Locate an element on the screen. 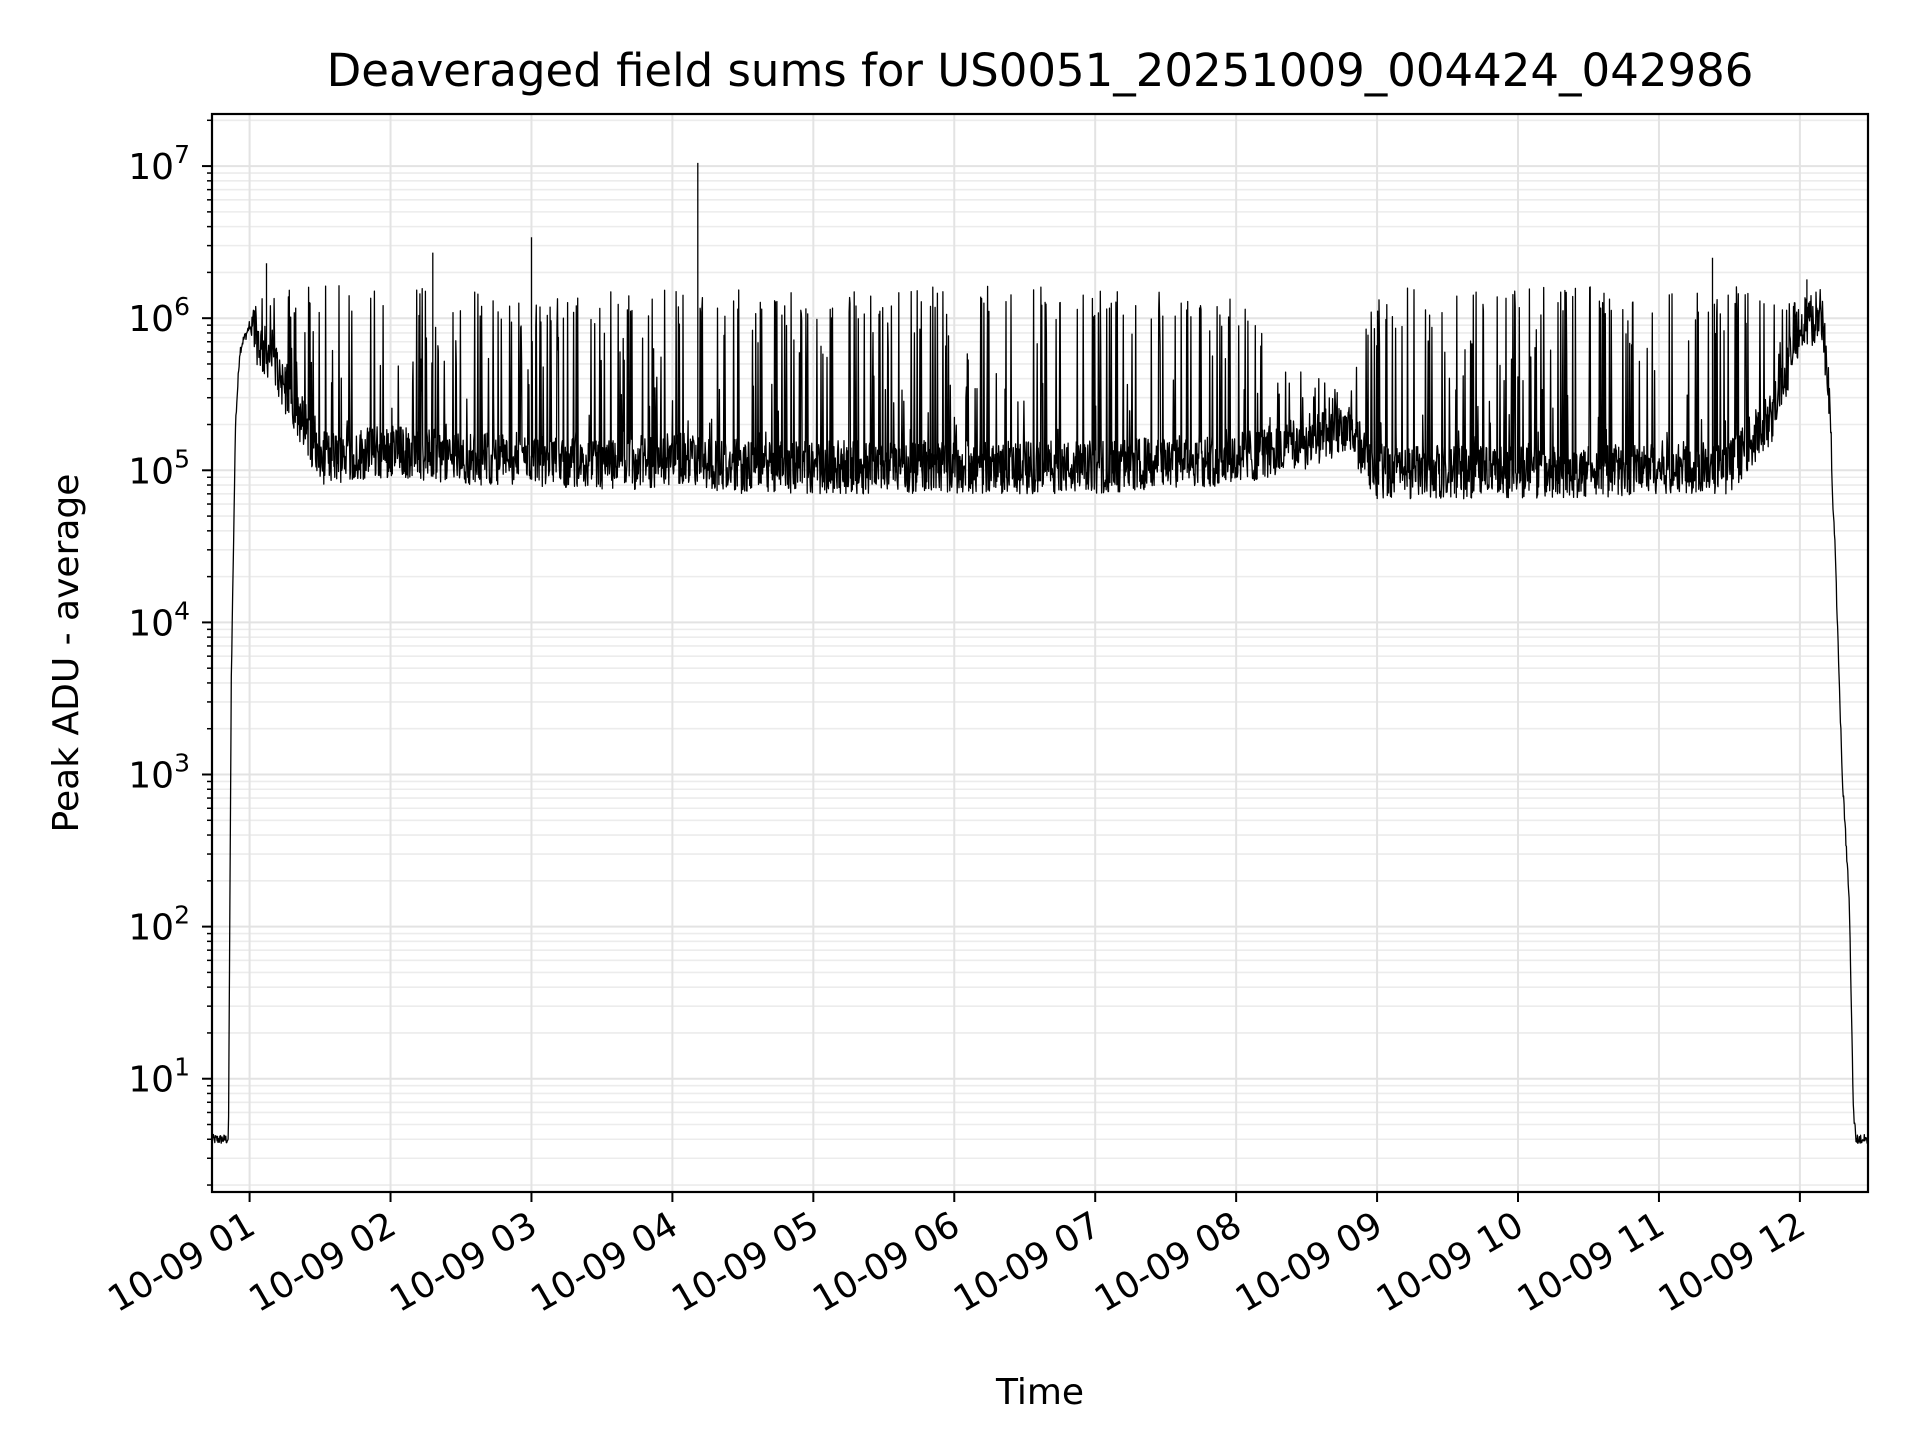 This screenshot has width=1920, height=1440. y-tick-label: 10² is located at coordinates (159, 925).